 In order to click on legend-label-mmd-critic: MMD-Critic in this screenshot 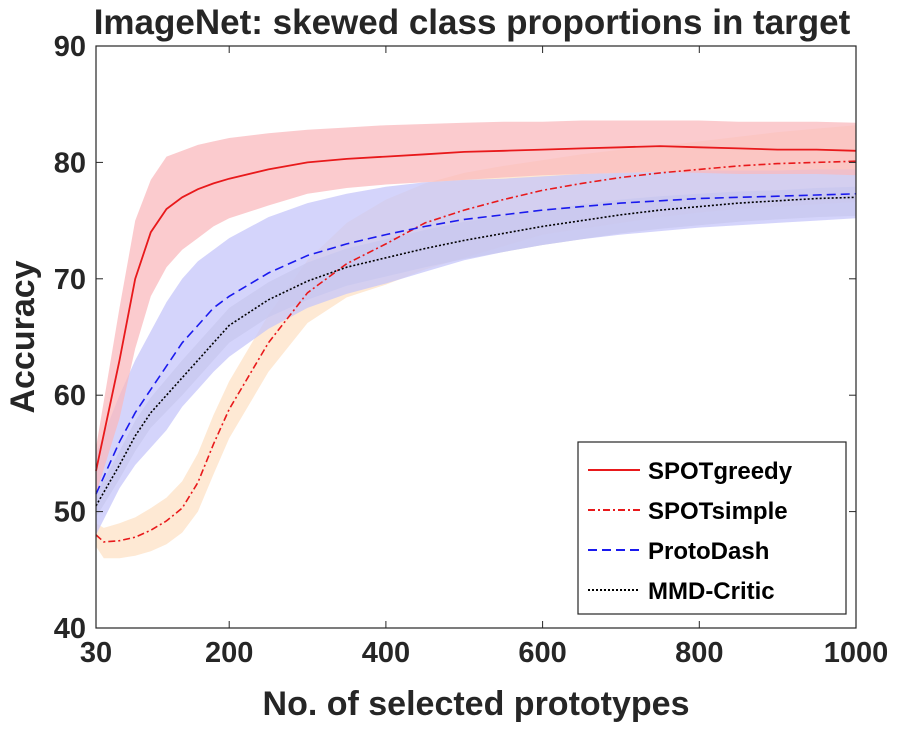, I will do `click(711, 591)`.